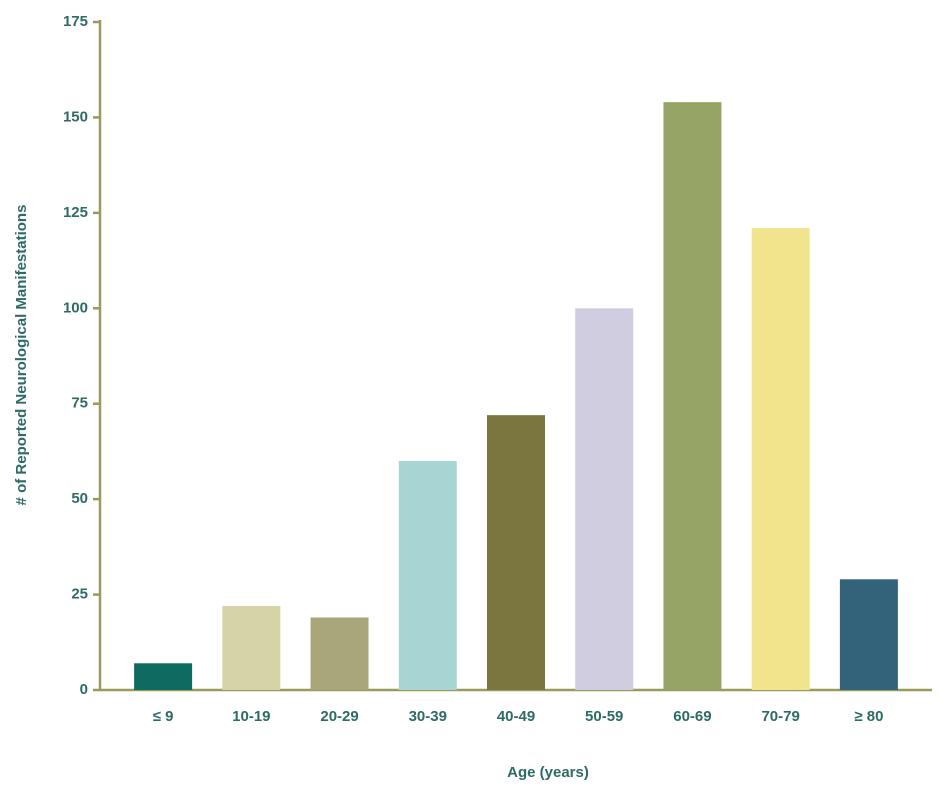  What do you see at coordinates (163, 716) in the screenshot?
I see `x-tick-label: ≤ 9` at bounding box center [163, 716].